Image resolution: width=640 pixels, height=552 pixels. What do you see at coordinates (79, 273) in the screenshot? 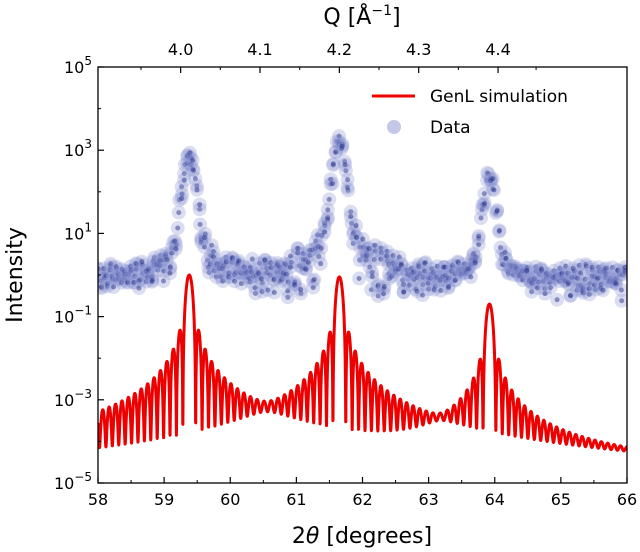
I see `y-axis: 105 103 101 10−1 10−3 10−5` at bounding box center [79, 273].